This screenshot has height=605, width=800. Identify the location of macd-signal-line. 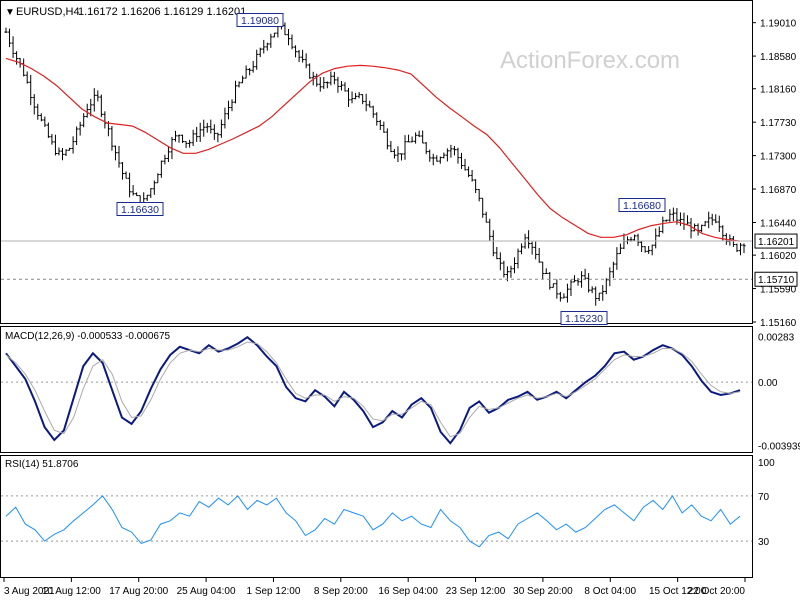
(373, 389).